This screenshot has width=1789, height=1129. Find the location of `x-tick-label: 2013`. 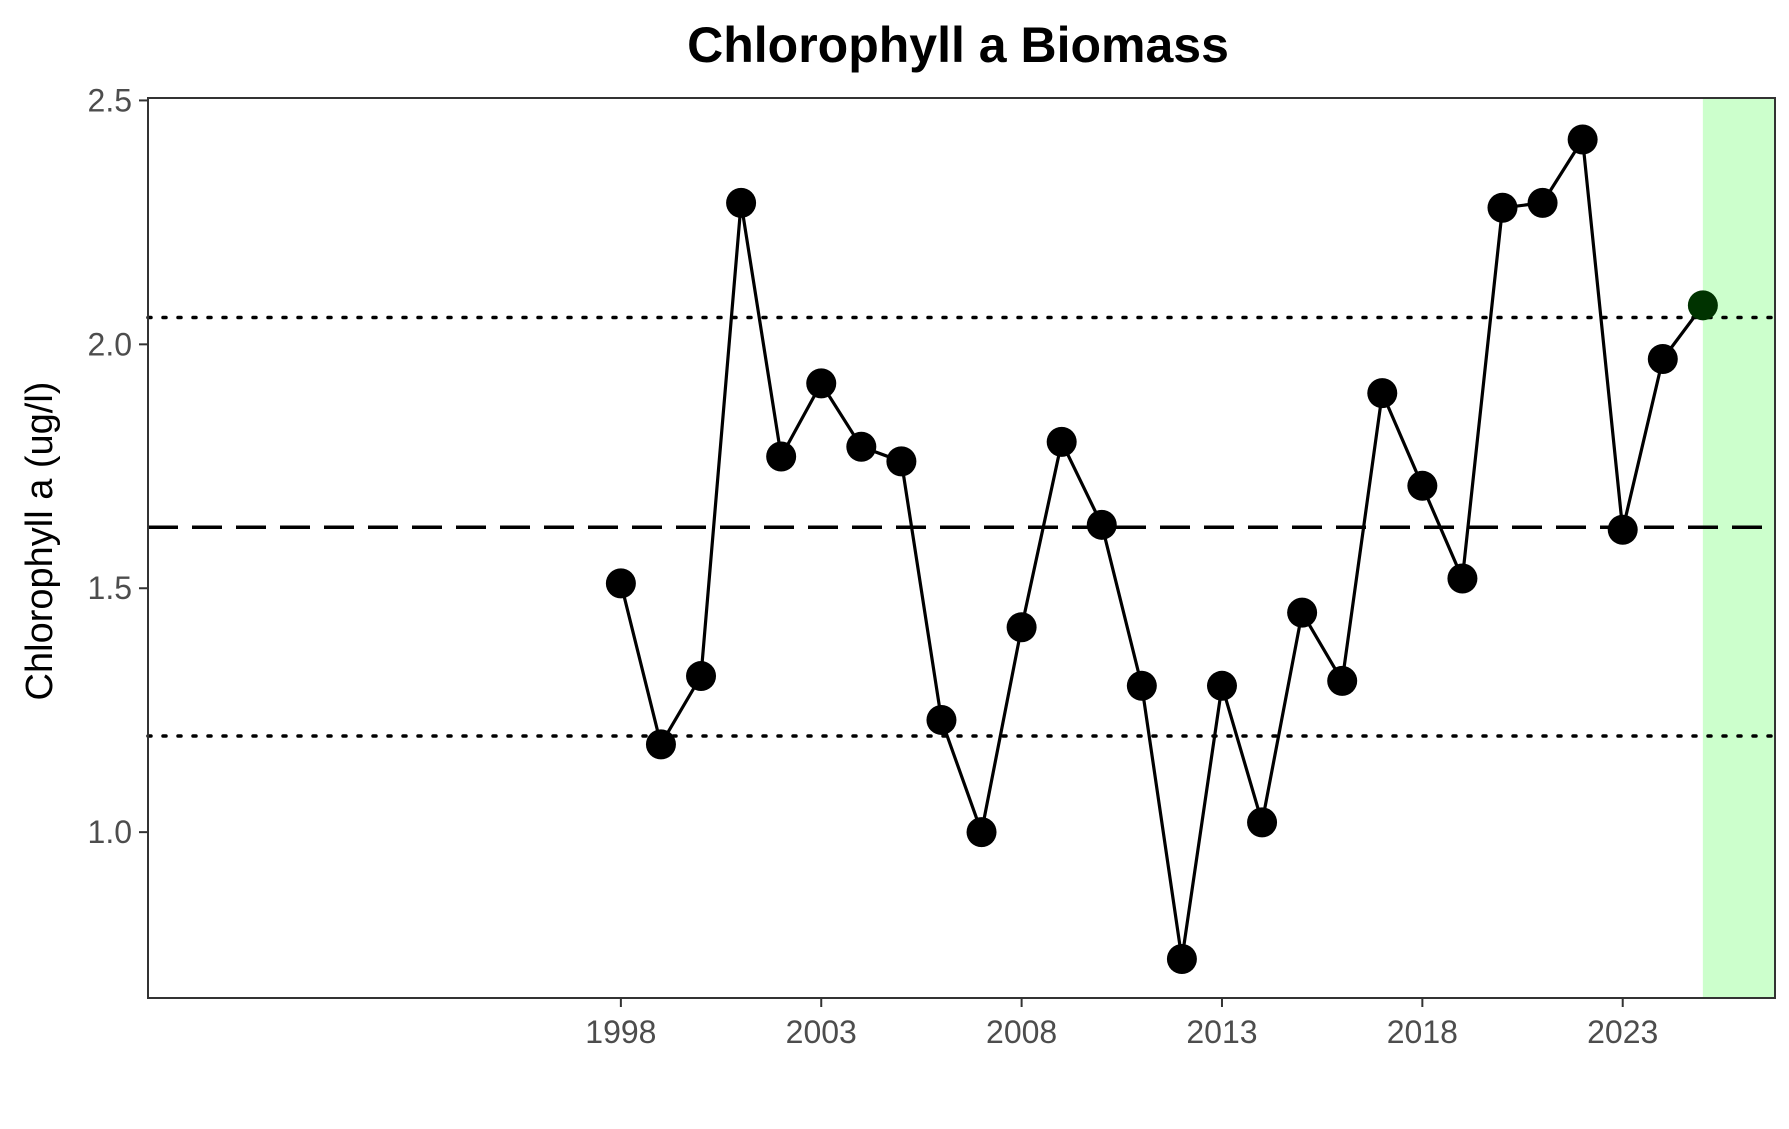

x-tick-label: 2013 is located at coordinates (1221, 1032).